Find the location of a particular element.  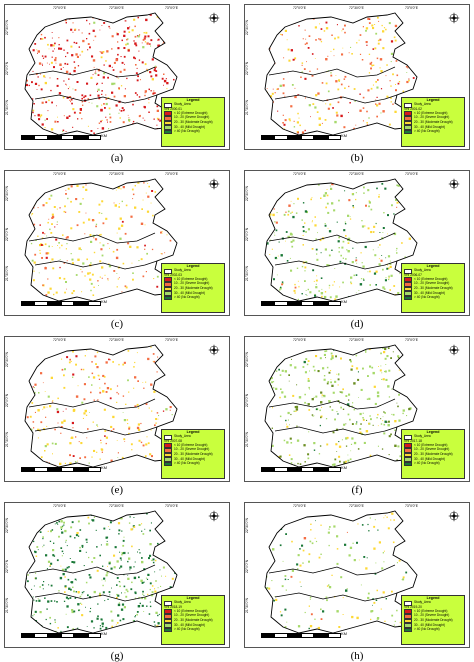

panel-caption: (a) is located at coordinates (117, 158).